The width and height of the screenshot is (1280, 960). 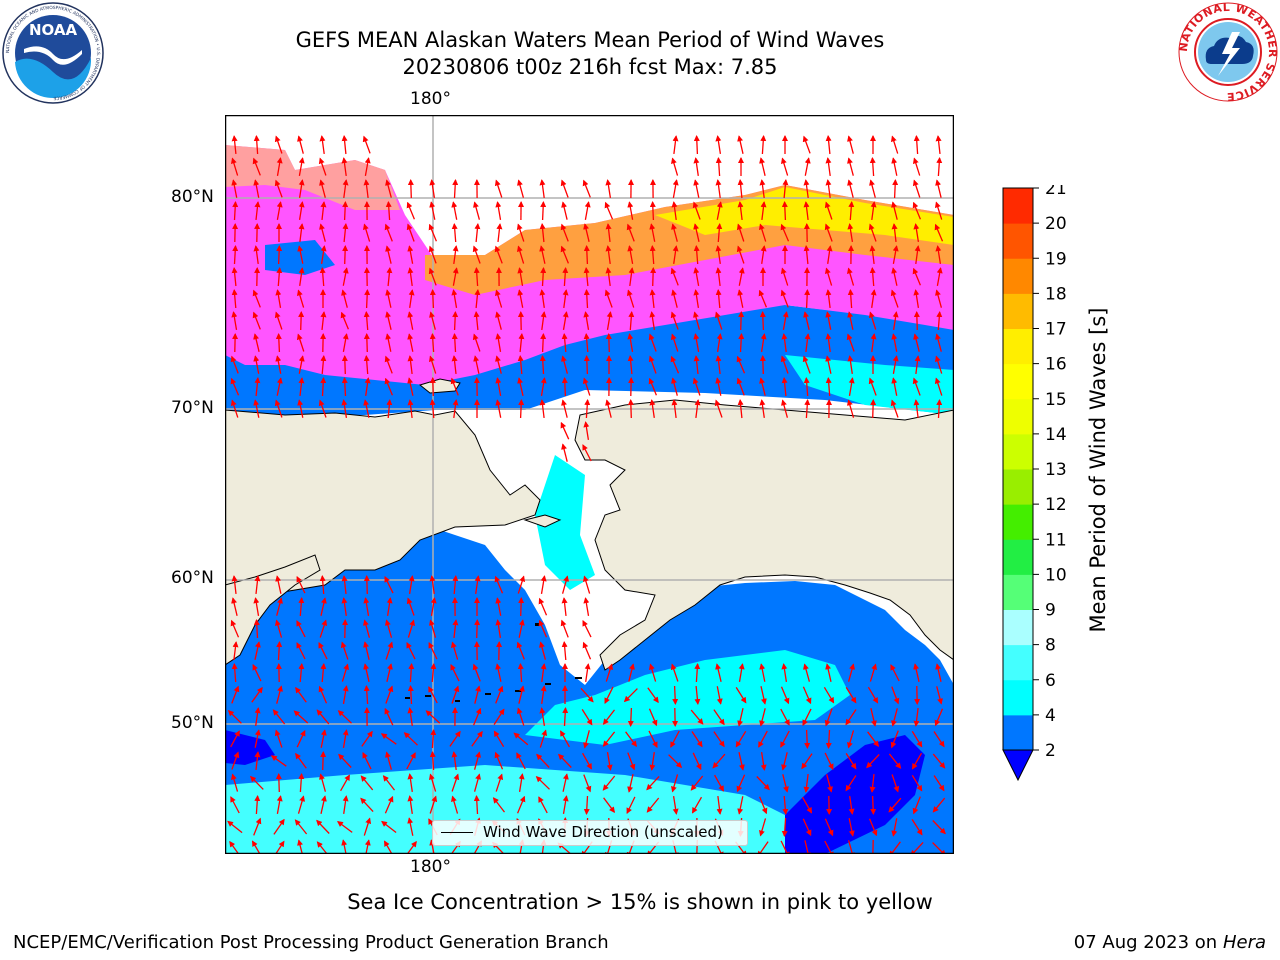 What do you see at coordinates (53, 30) in the screenshot?
I see `noaa-logo-text: NOAA` at bounding box center [53, 30].